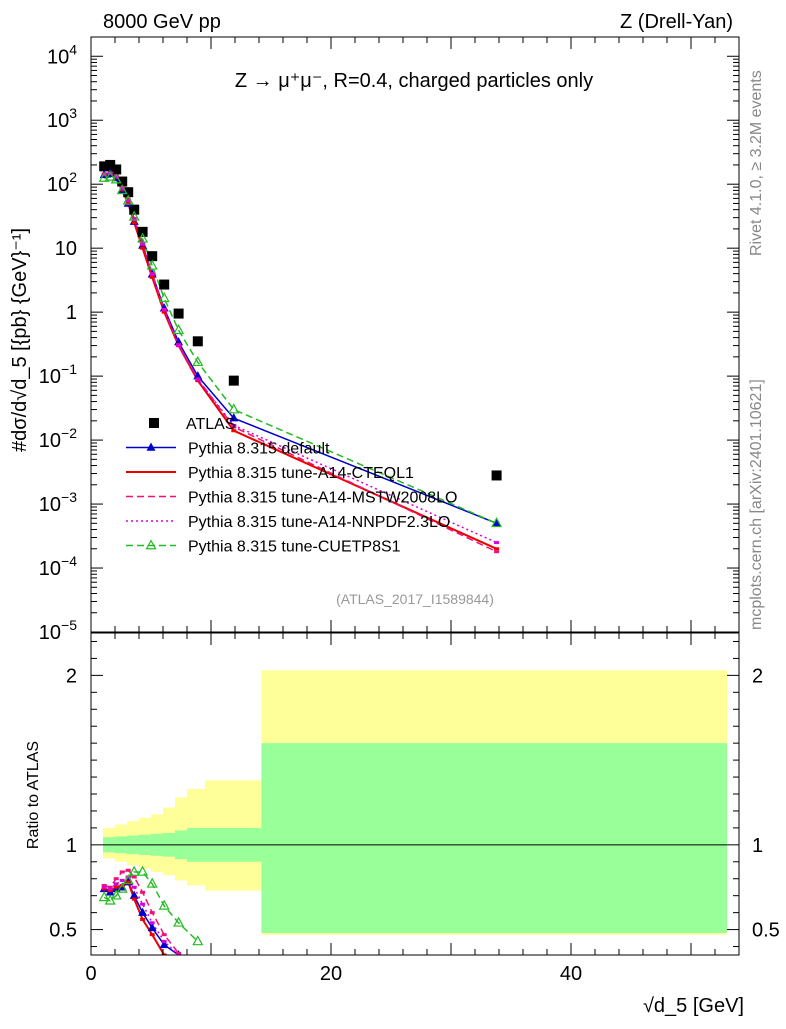 The width and height of the screenshot is (786, 1029). Describe the element at coordinates (66, 249) in the screenshot. I see `main-ytick-label-3: 10` at that location.